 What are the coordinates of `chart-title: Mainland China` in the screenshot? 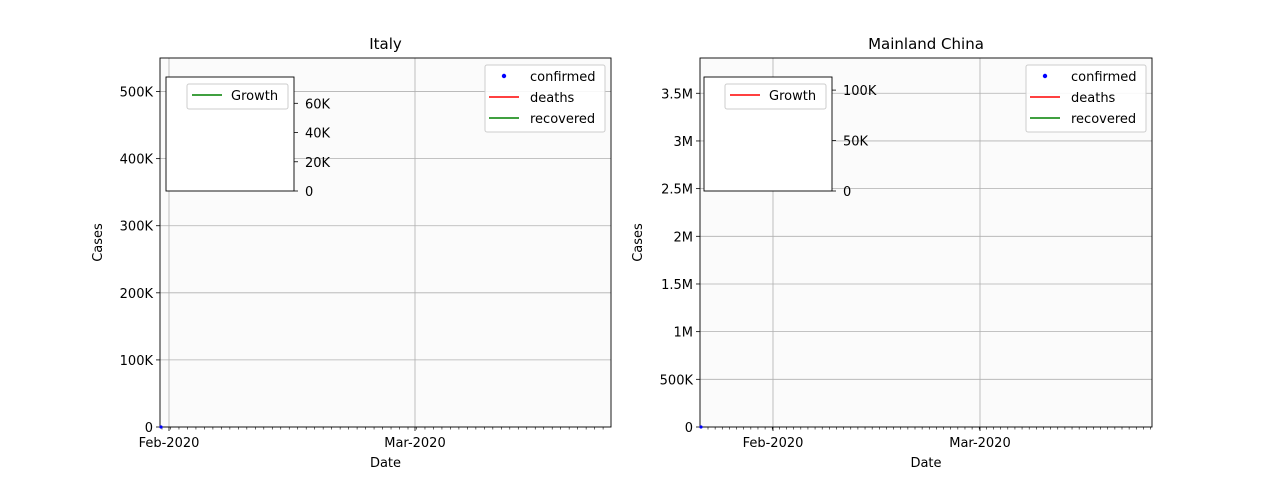 It's located at (926, 44).